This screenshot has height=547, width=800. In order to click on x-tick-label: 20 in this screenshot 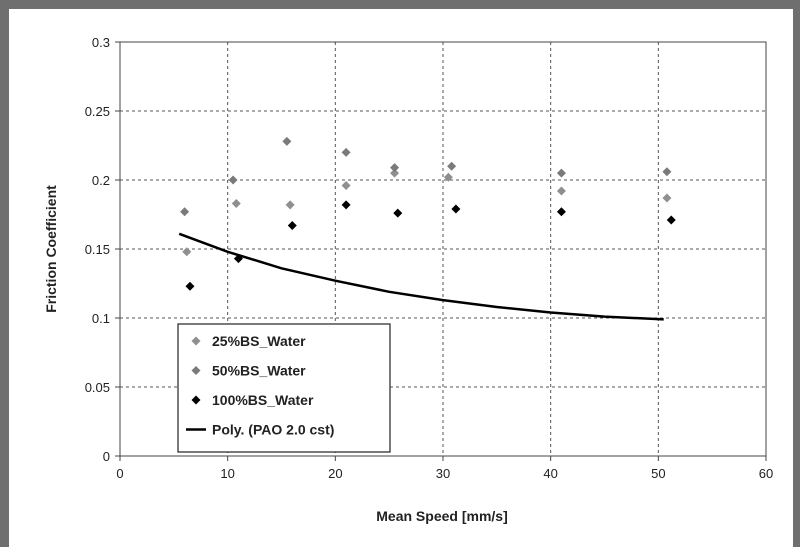, I will do `click(335, 473)`.